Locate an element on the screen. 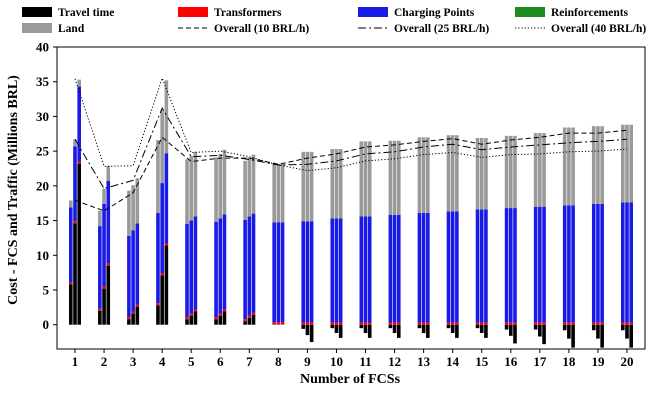  x-tick-label: 6 is located at coordinates (220, 361).